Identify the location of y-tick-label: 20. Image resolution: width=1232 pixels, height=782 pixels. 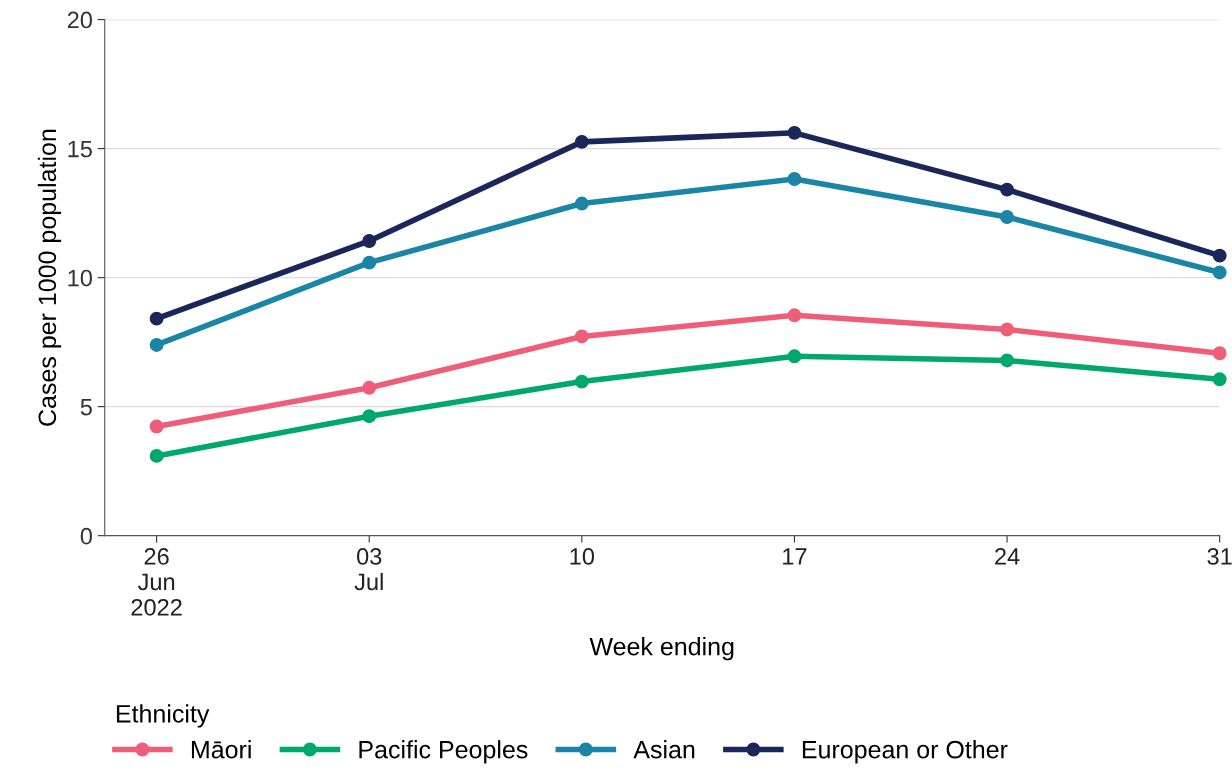
(79, 20).